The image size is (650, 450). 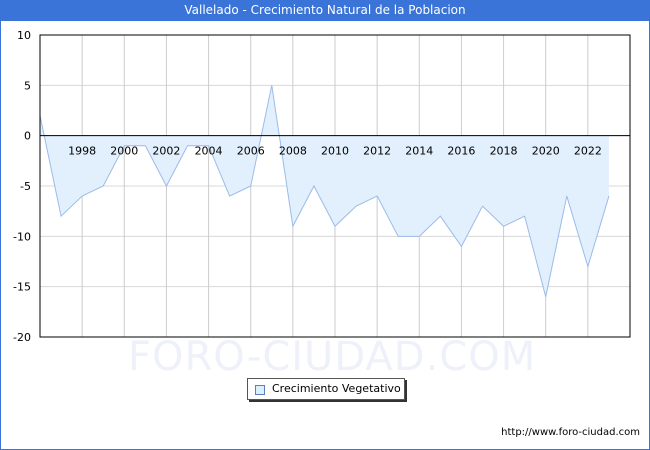 What do you see at coordinates (251, 151) in the screenshot?
I see `x-tick-label: 2006` at bounding box center [251, 151].